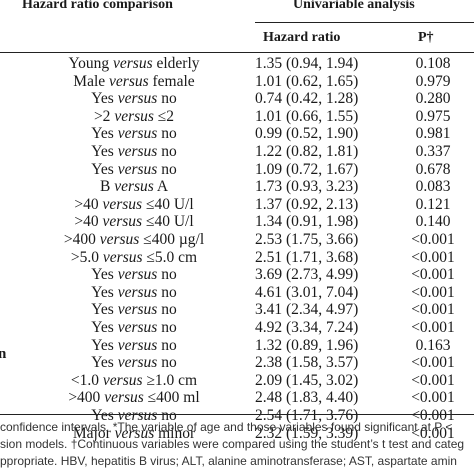  What do you see at coordinates (91, 433) in the screenshot?
I see `comparison-left: Major` at bounding box center [91, 433].